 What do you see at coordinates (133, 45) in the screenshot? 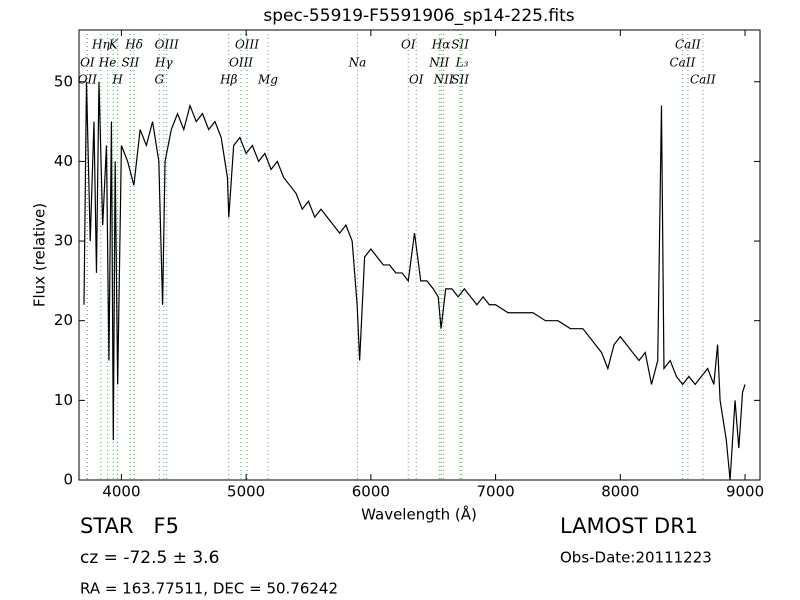
I see `spectral-line-label: Hδ` at bounding box center [133, 45].